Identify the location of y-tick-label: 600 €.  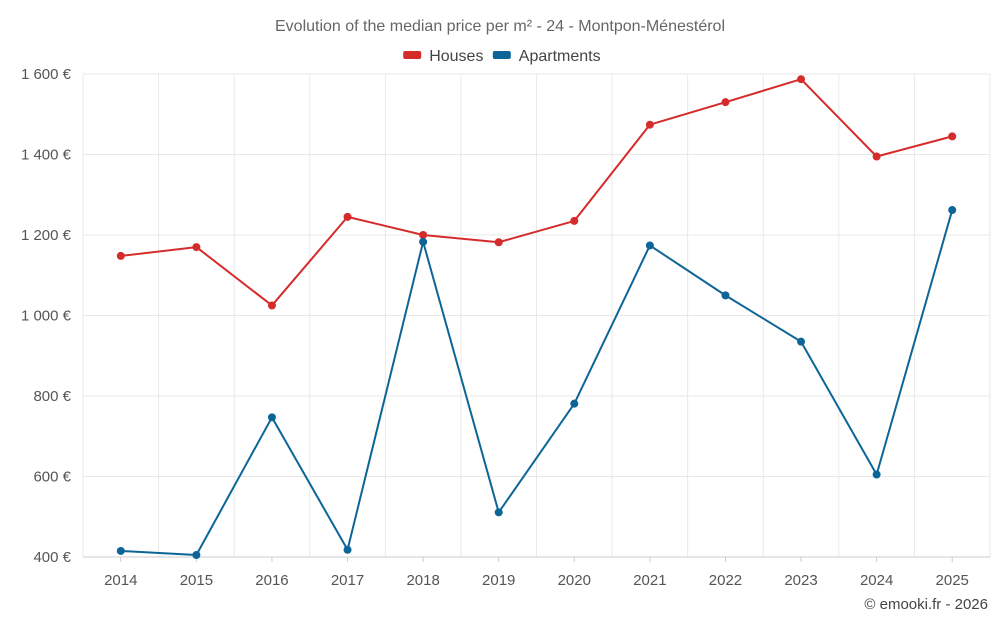
(52, 477).